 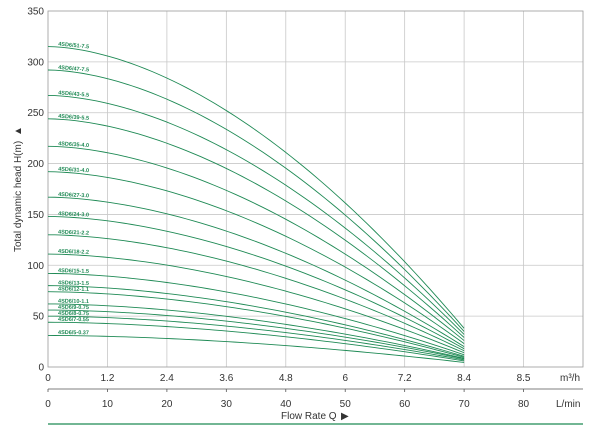 What do you see at coordinates (107, 378) in the screenshot?
I see `x-primary-tick-1: 1.2` at bounding box center [107, 378].